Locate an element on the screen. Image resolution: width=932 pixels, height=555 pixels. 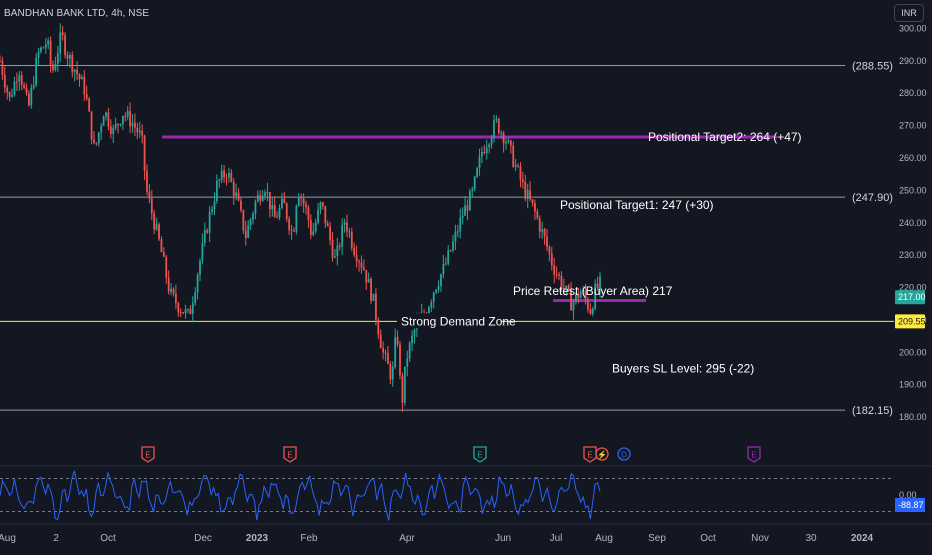
demand-price-tag: 209.55 is located at coordinates (912, 321).